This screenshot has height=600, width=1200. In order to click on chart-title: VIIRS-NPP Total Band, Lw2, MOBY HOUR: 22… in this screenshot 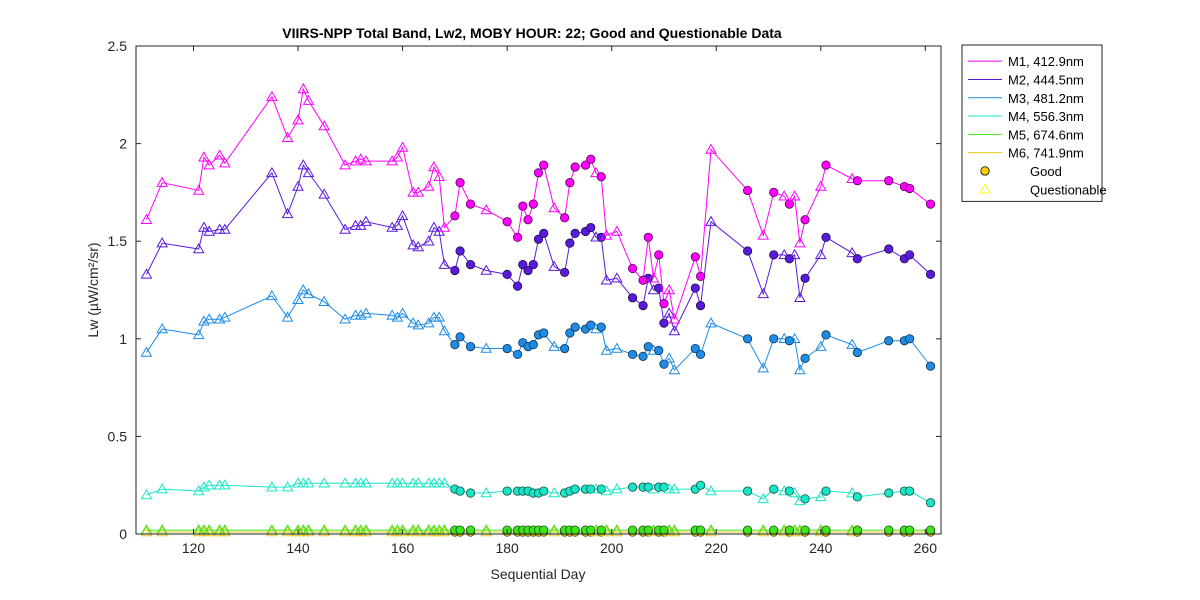, I will do `click(532, 33)`.